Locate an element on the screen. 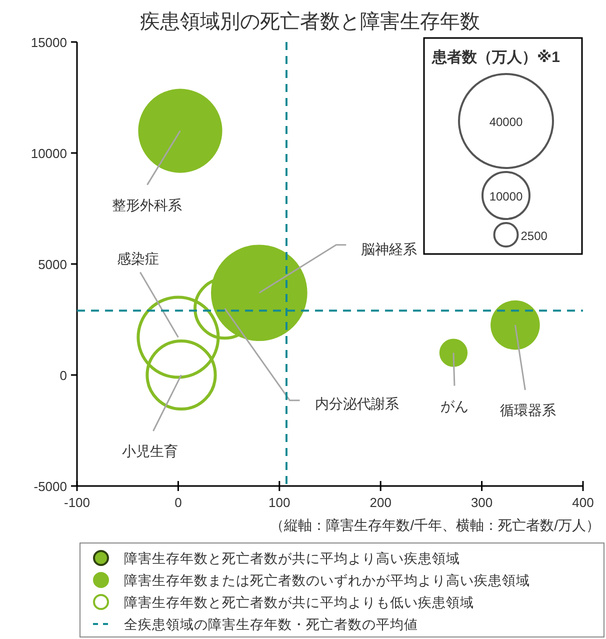  legend-label: 10000 is located at coordinates (506, 197).